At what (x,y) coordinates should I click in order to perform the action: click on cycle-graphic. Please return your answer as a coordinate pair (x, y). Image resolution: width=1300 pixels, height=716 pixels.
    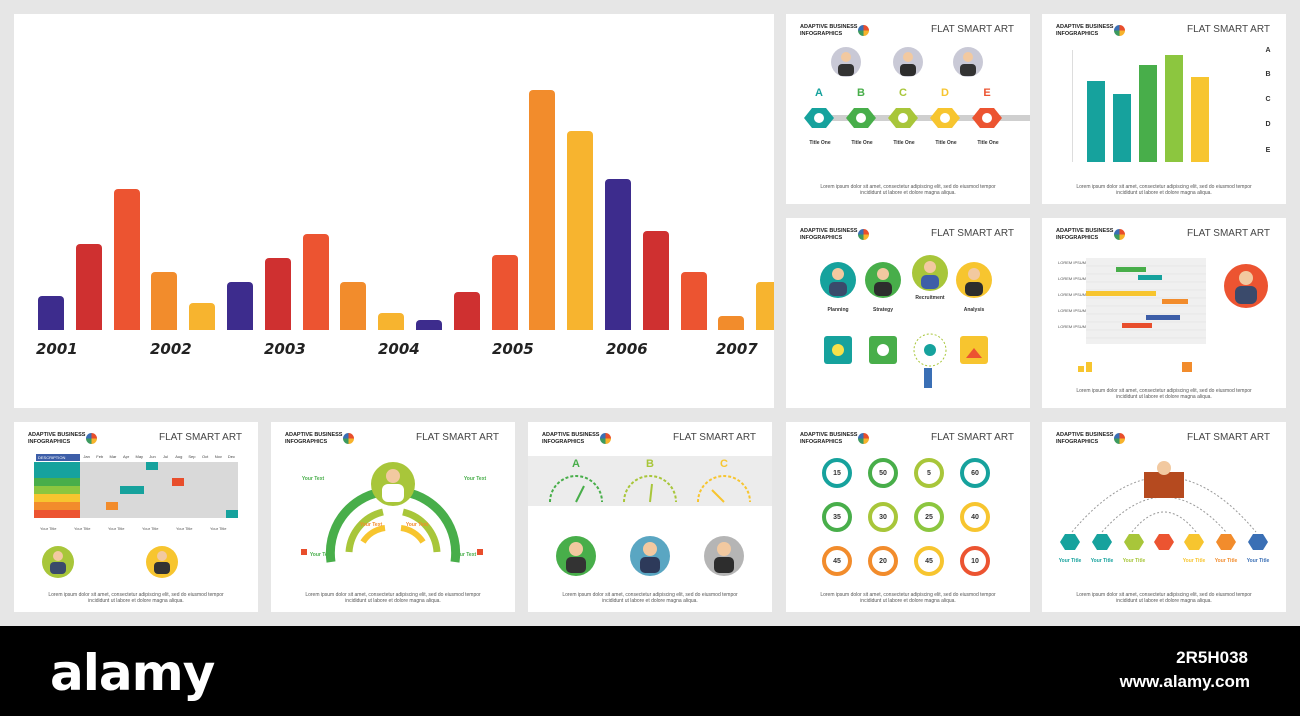
    Looking at the image, I should click on (392, 512).